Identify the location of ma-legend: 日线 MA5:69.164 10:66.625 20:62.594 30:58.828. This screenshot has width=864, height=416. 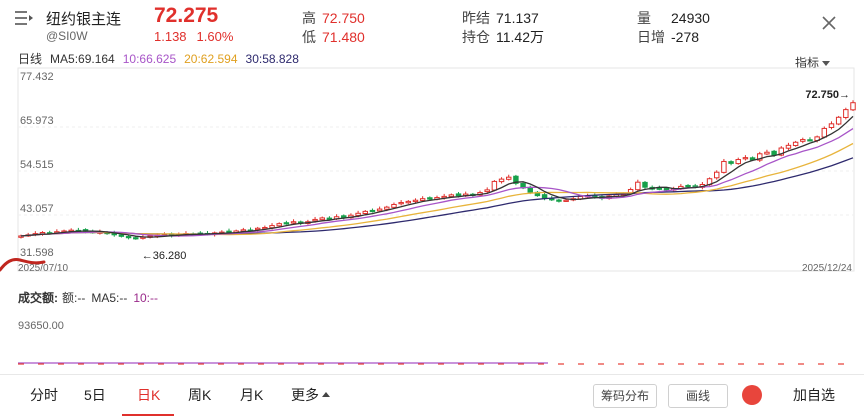
(162, 58).